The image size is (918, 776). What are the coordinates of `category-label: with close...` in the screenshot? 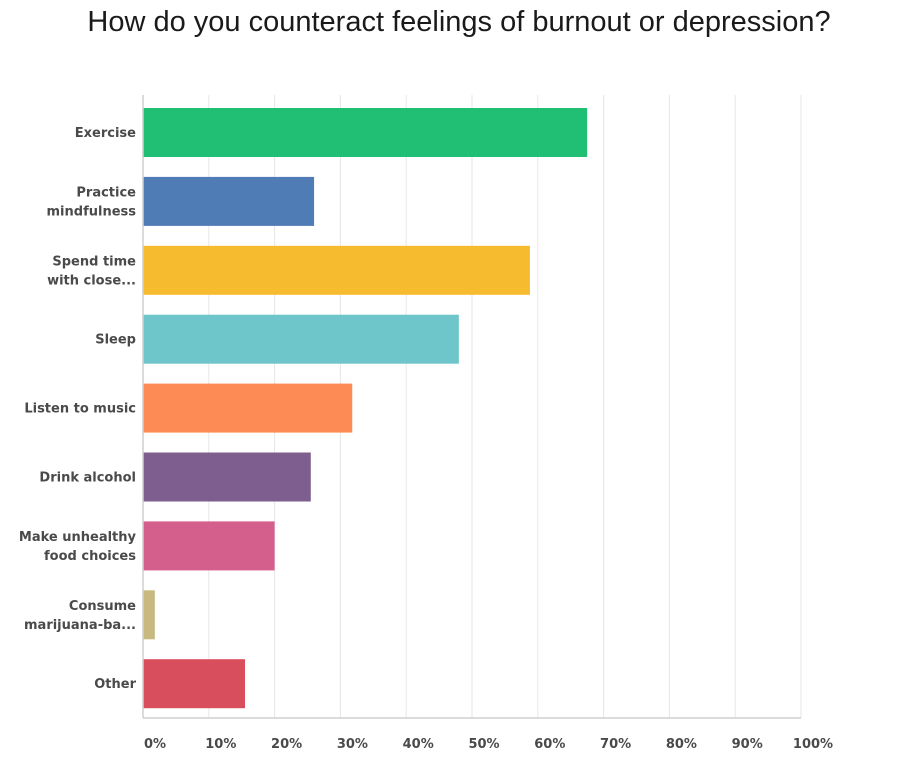 It's located at (91, 280).